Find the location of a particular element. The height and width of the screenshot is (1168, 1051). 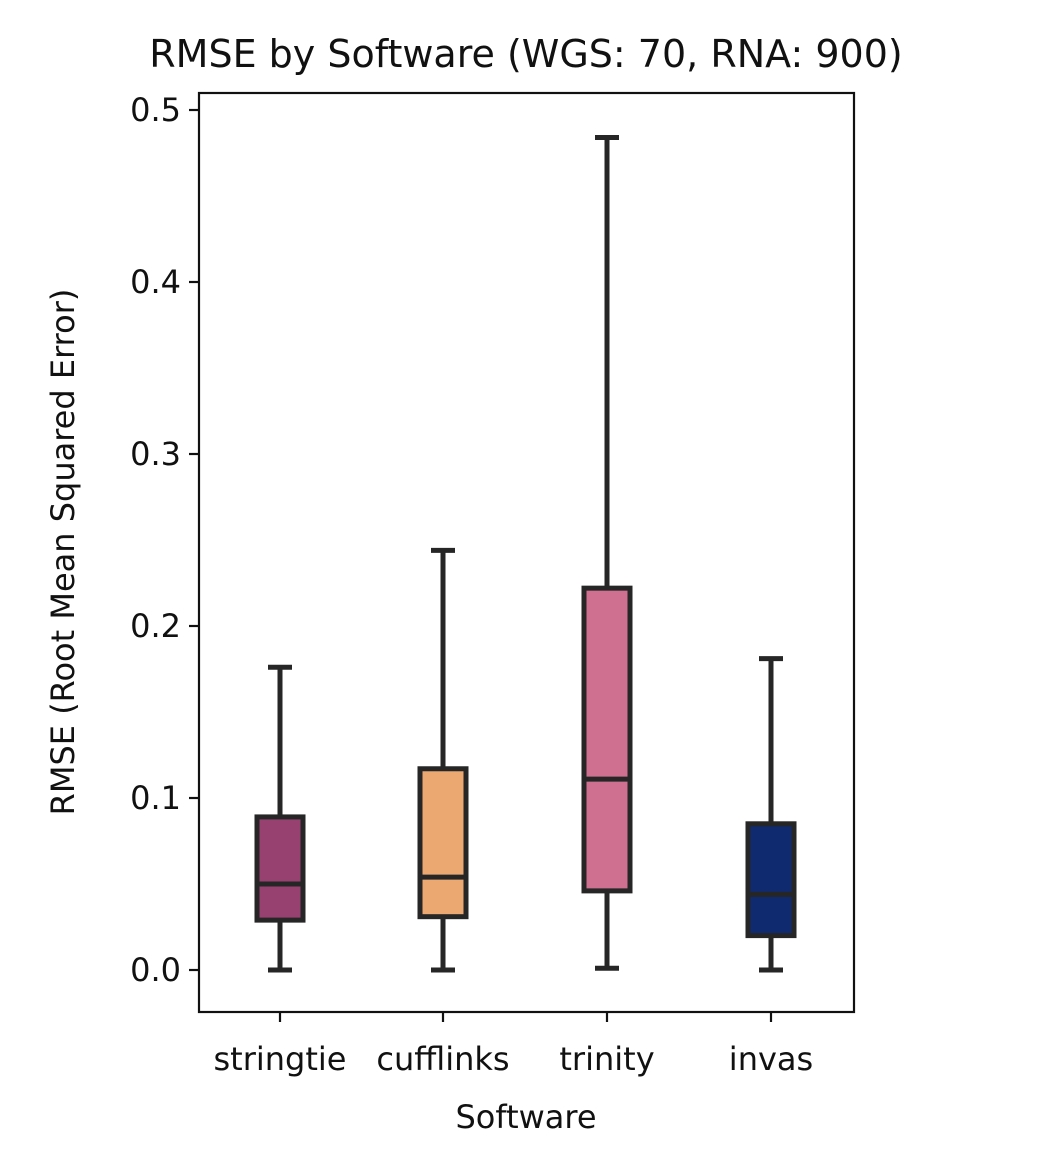

x-tick-label: trinity is located at coordinates (606, 1059).